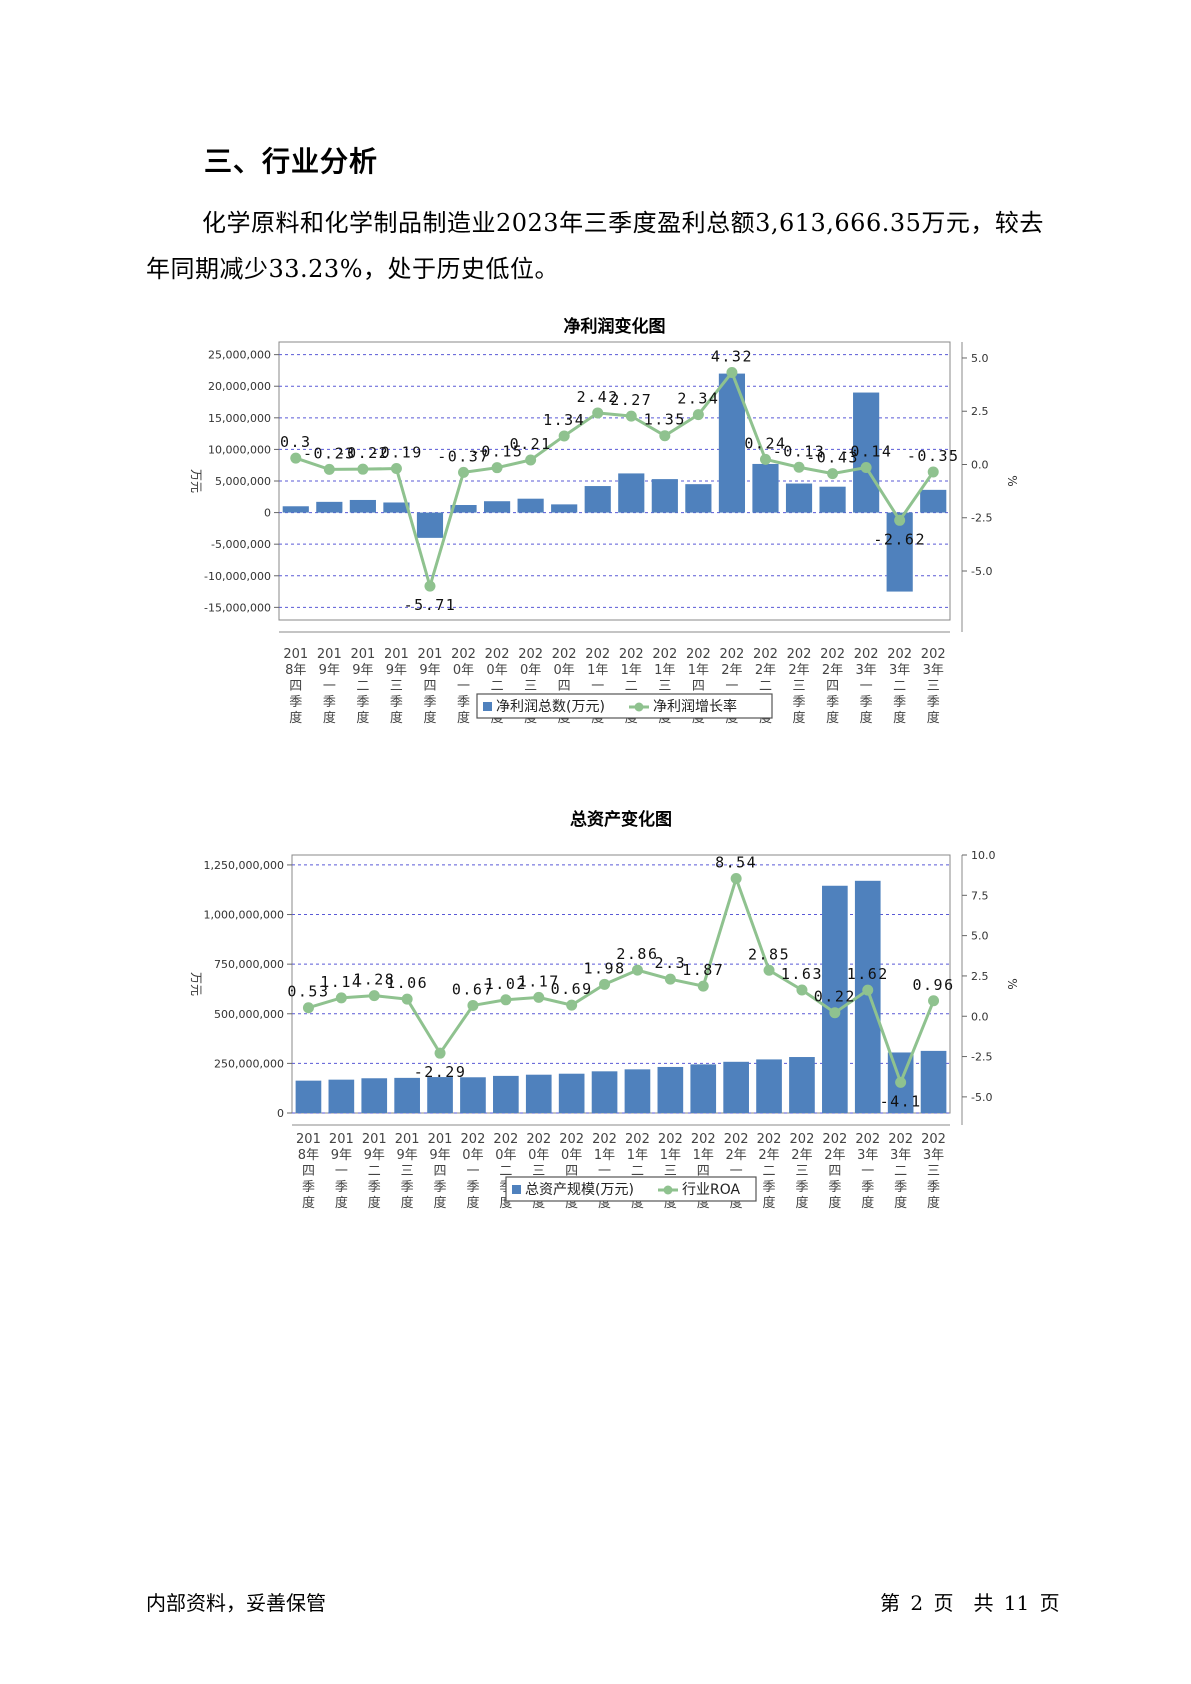  What do you see at coordinates (933, 456) in the screenshot?
I see `chart1-data-label: -0.35` at bounding box center [933, 456].